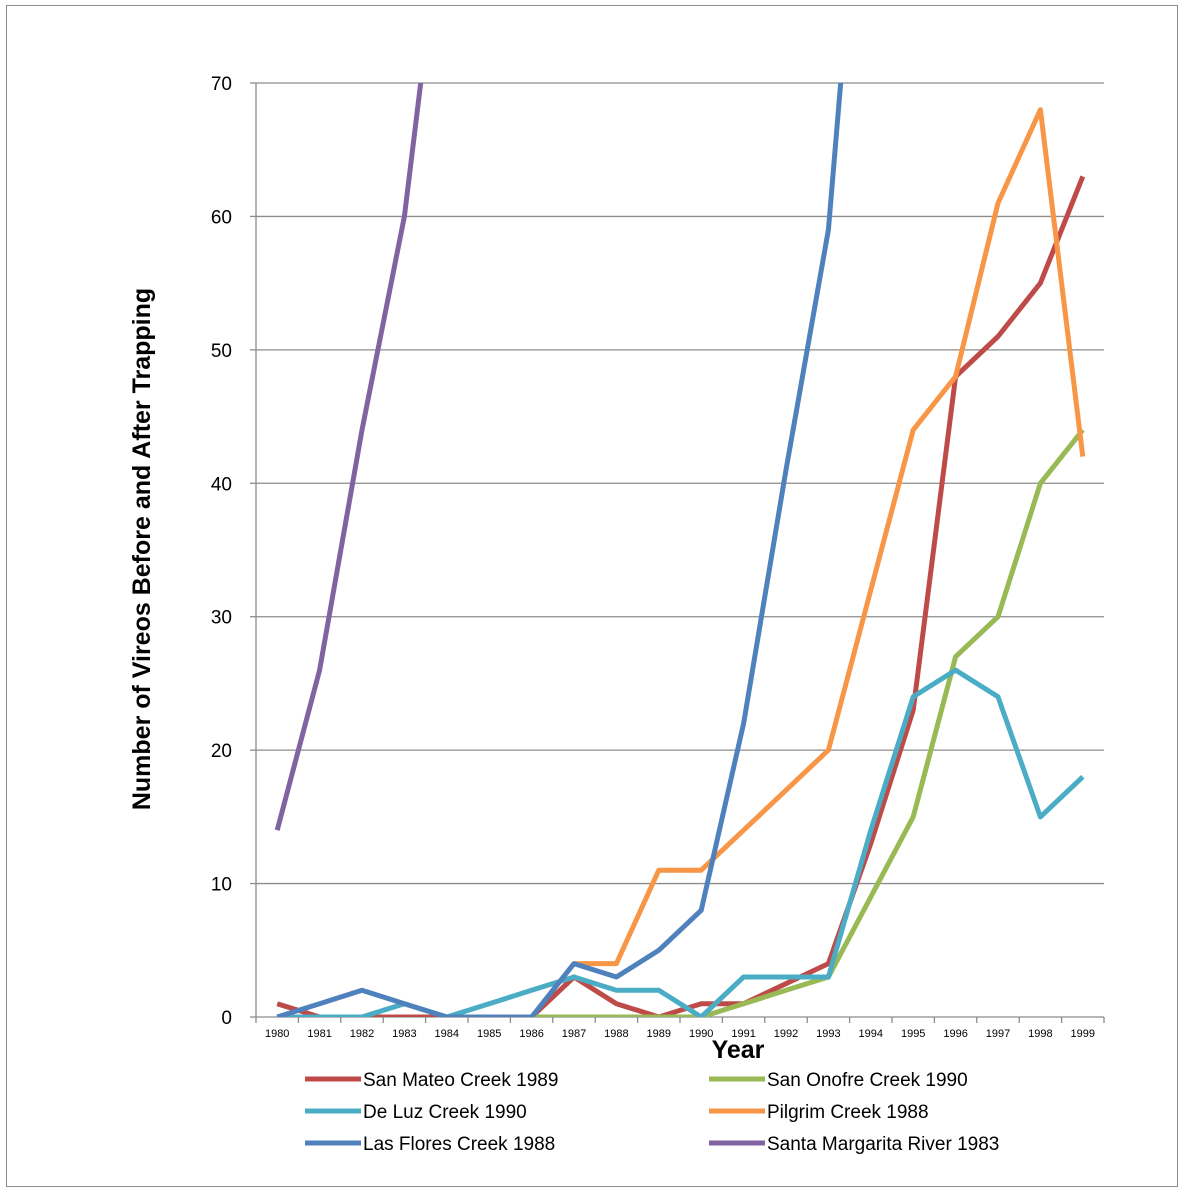 The image size is (1187, 1194). Describe the element at coordinates (786, 1034) in the screenshot. I see `x-tick-label: 1992` at that location.